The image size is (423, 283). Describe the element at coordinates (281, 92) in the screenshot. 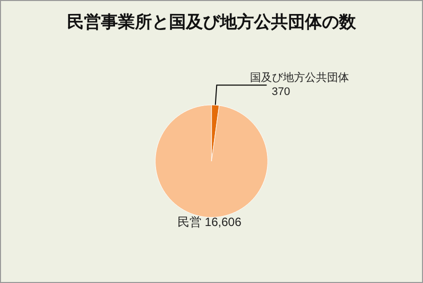

I see `data-label: 370` at that location.